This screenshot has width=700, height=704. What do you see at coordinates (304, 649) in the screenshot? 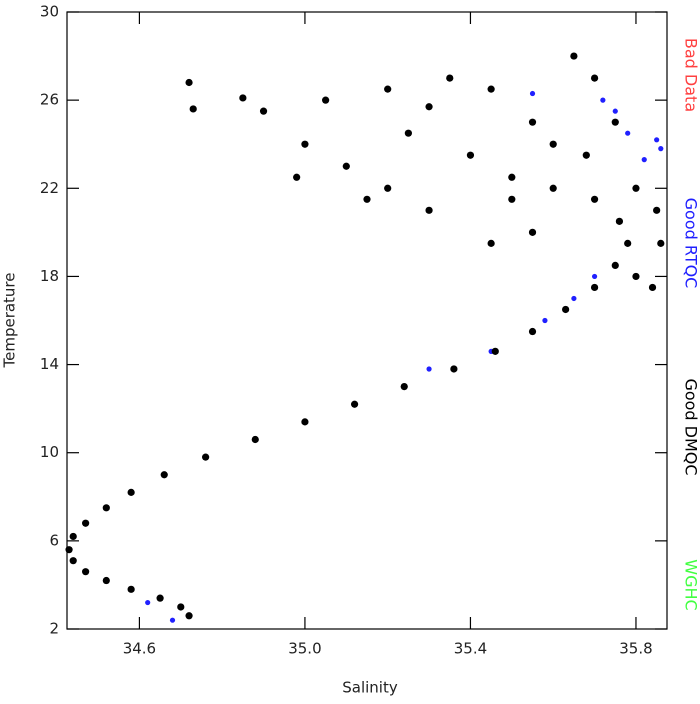
I see `x-tick-label: 35.0` at bounding box center [304, 649].